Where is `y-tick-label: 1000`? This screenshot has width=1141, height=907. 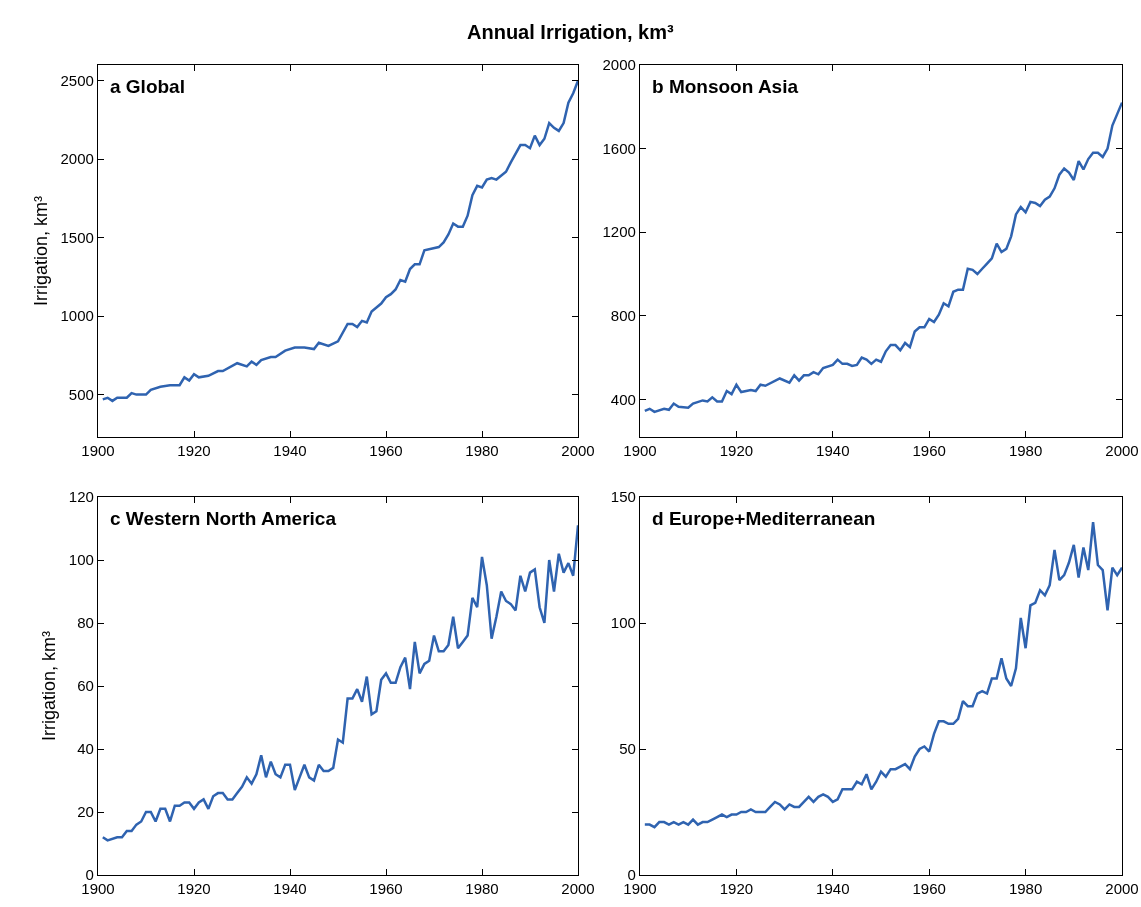
y-tick-label: 1000 is located at coordinates (77, 316).